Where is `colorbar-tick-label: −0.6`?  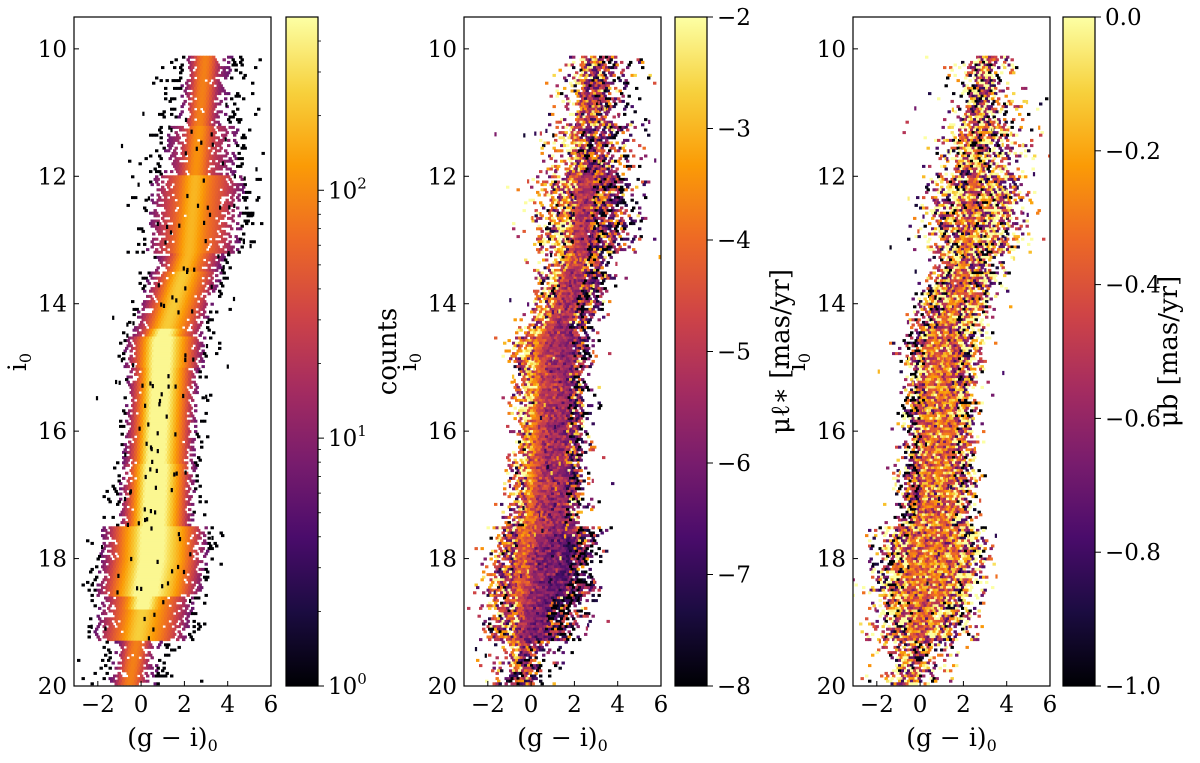 colorbar-tick-label: −0.6 is located at coordinates (1133, 419).